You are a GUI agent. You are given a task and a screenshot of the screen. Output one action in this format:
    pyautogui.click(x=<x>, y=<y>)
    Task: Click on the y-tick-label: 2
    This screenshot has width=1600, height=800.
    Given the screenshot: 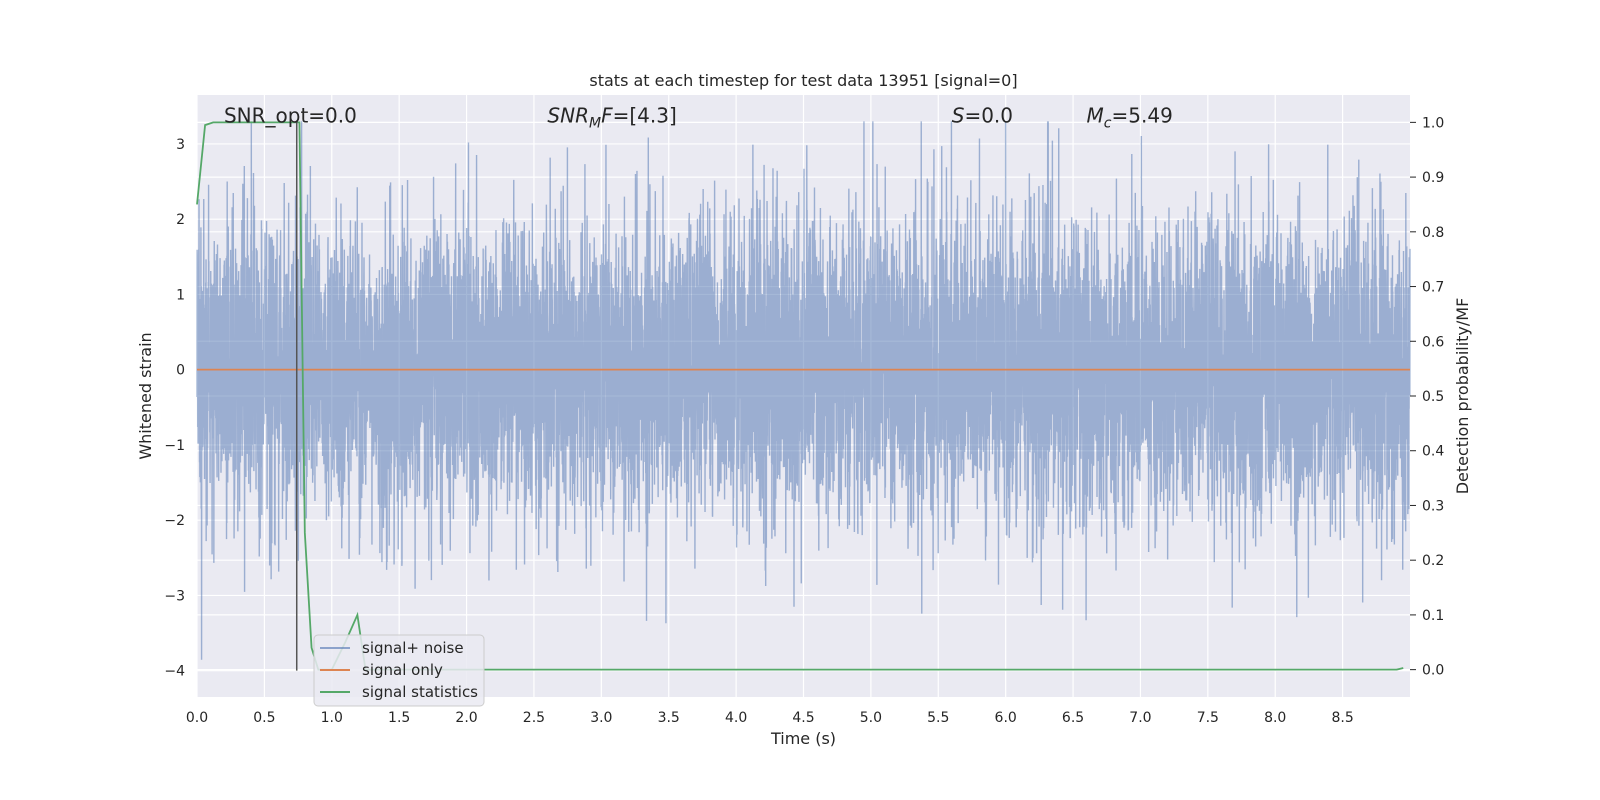 What is the action you would take?
    pyautogui.click(x=180, y=220)
    